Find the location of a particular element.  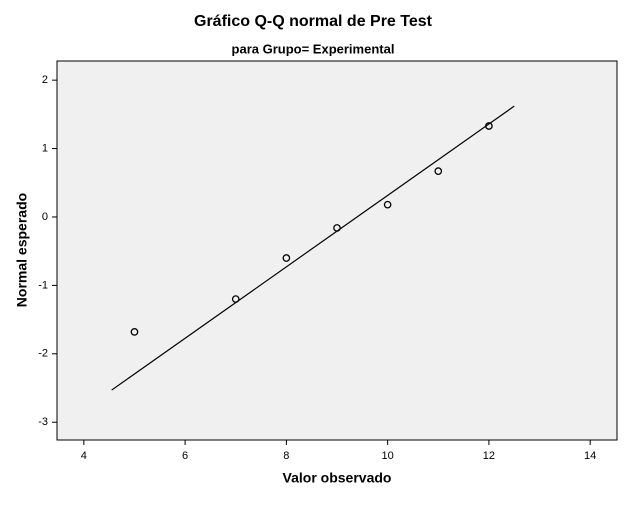

x-tick-label: 6 is located at coordinates (185, 456).